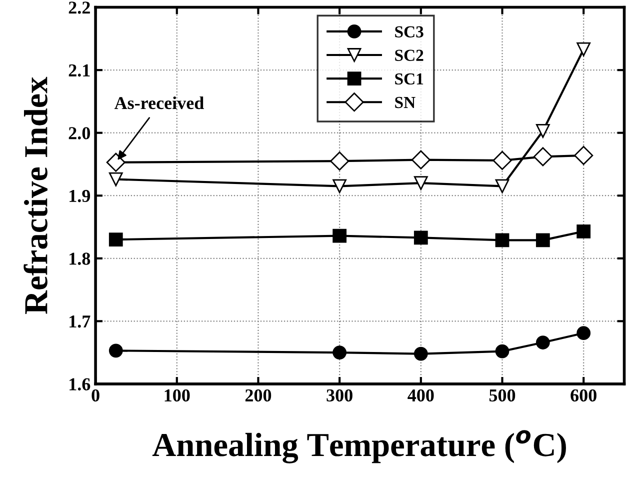 The image size is (637, 486). What do you see at coordinates (80, 384) in the screenshot?
I see `y-tick-label: 1.6` at bounding box center [80, 384].